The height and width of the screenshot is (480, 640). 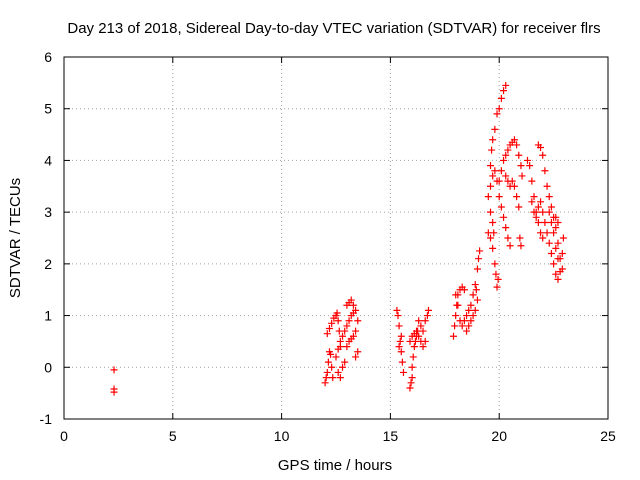 What do you see at coordinates (48, 264) in the screenshot?
I see `y-tick-label: 2` at bounding box center [48, 264].